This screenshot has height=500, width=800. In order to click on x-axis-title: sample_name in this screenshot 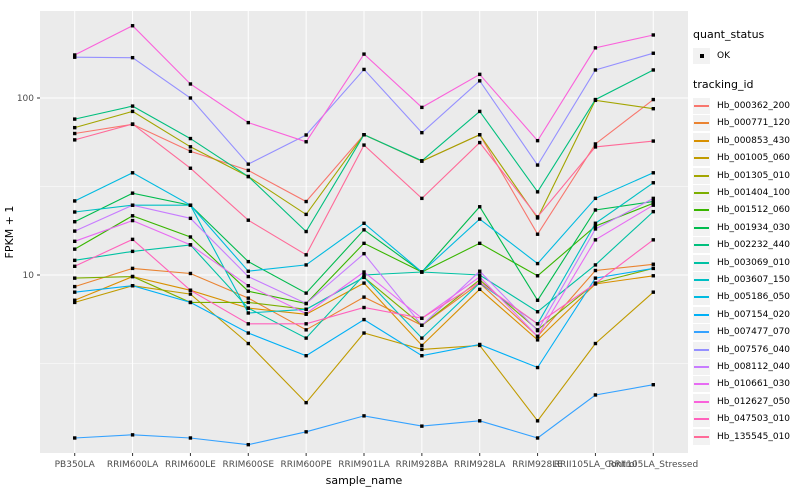, I will do `click(364, 480)`.